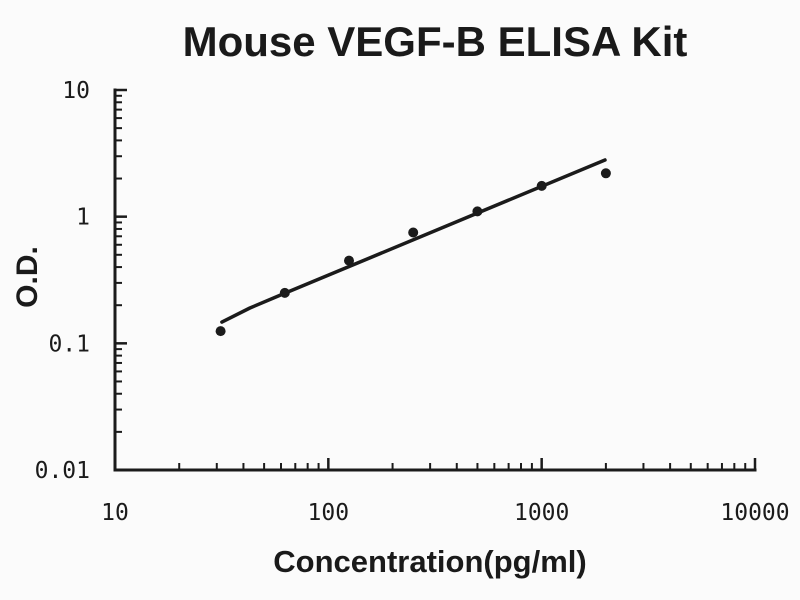 The width and height of the screenshot is (800, 600). I want to click on x-axis-tick-label: 10000, so click(754, 513).